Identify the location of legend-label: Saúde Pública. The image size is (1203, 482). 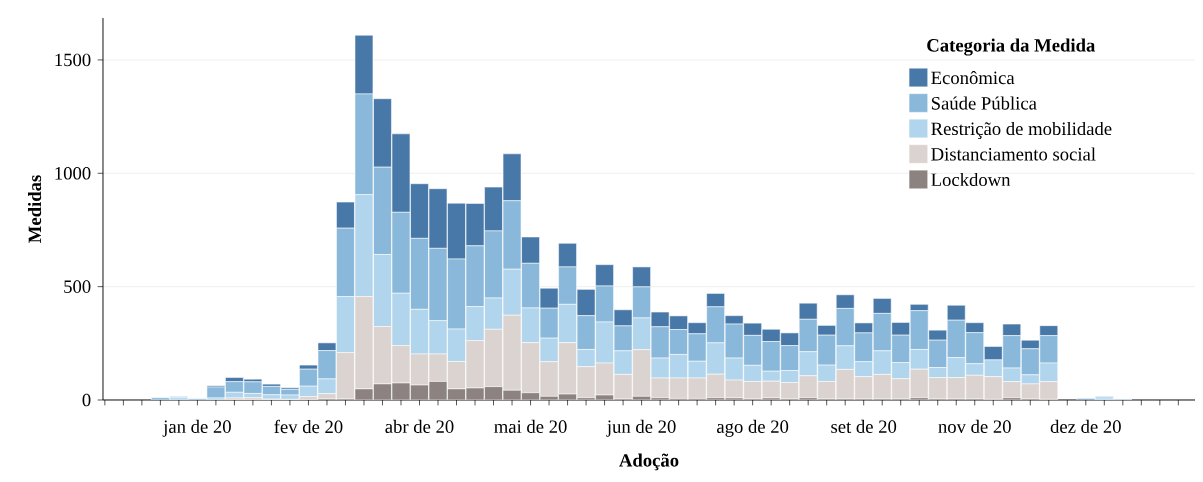
(984, 103).